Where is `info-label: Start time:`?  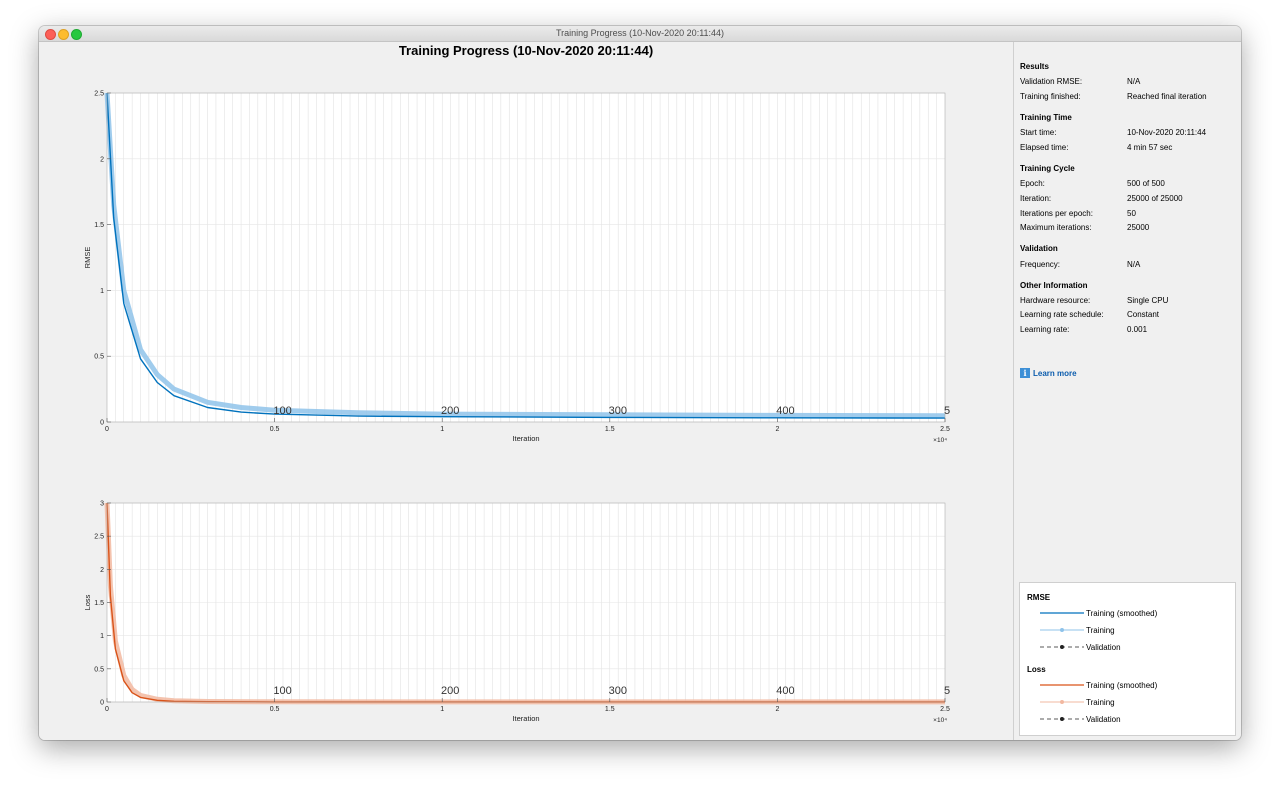 info-label: Start time: is located at coordinates (1038, 132).